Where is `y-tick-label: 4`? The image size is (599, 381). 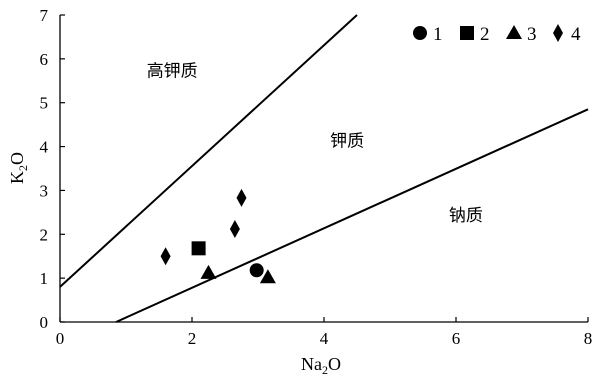 y-tick-label: 4 is located at coordinates (44, 147).